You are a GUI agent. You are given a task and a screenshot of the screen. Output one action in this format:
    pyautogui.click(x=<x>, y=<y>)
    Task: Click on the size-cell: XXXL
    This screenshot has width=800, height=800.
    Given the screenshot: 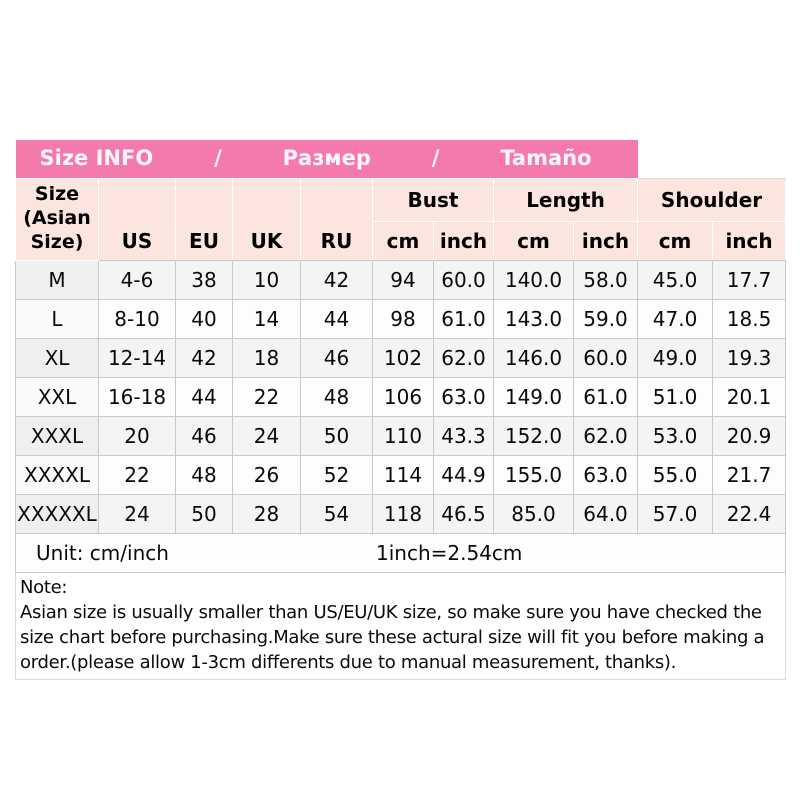 What is the action you would take?
    pyautogui.click(x=57, y=435)
    